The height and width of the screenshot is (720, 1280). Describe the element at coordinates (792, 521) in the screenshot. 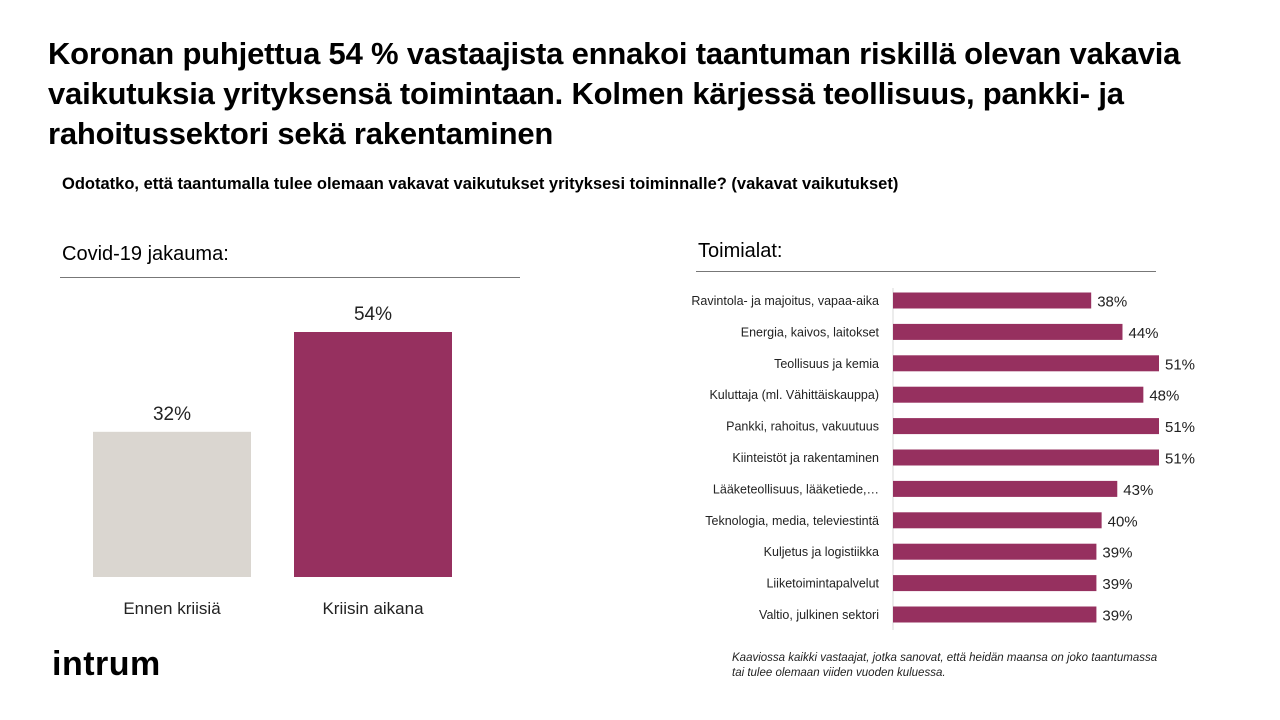

I see `industry-category-label: Teknologia, media, televiestintä` at that location.